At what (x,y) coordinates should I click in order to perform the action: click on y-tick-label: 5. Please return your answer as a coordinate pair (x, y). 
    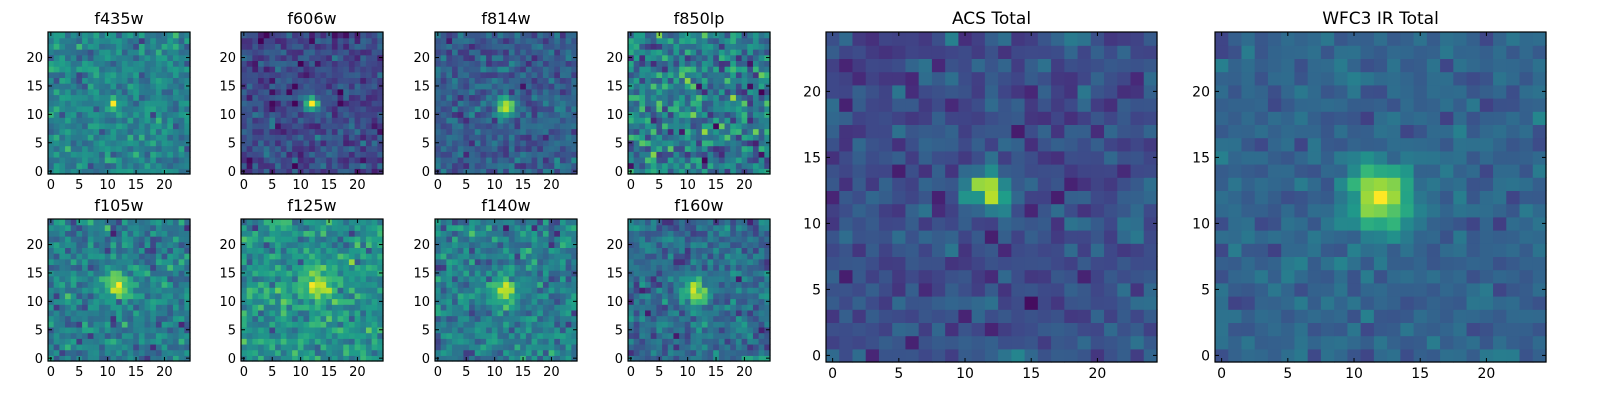
    Looking at the image, I should click on (39, 330).